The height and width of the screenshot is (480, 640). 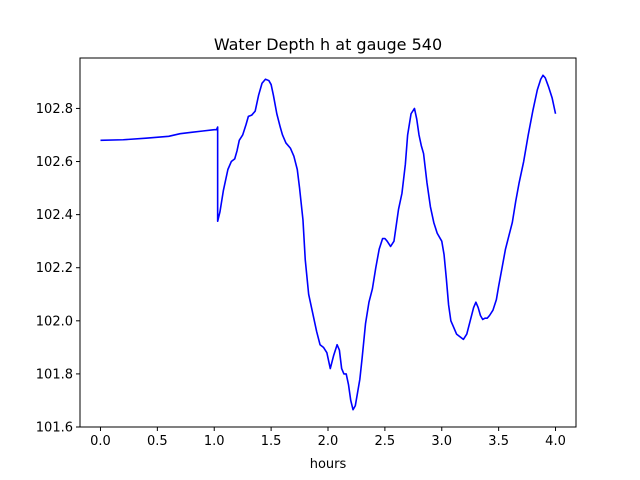 I want to click on y-axis: 101.6 101.8 102.0 102.2 102.4 102.6 102.8, so click(x=58, y=269).